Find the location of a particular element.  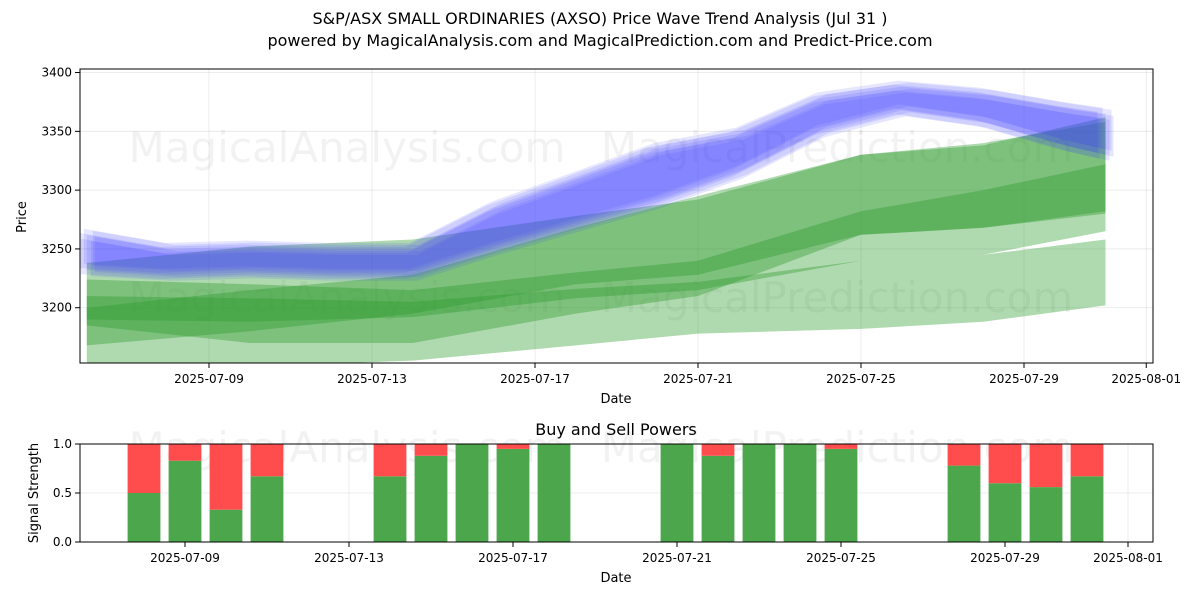

watermark-prediction-mid: MagicalPrediction.com is located at coordinates (837, 297).